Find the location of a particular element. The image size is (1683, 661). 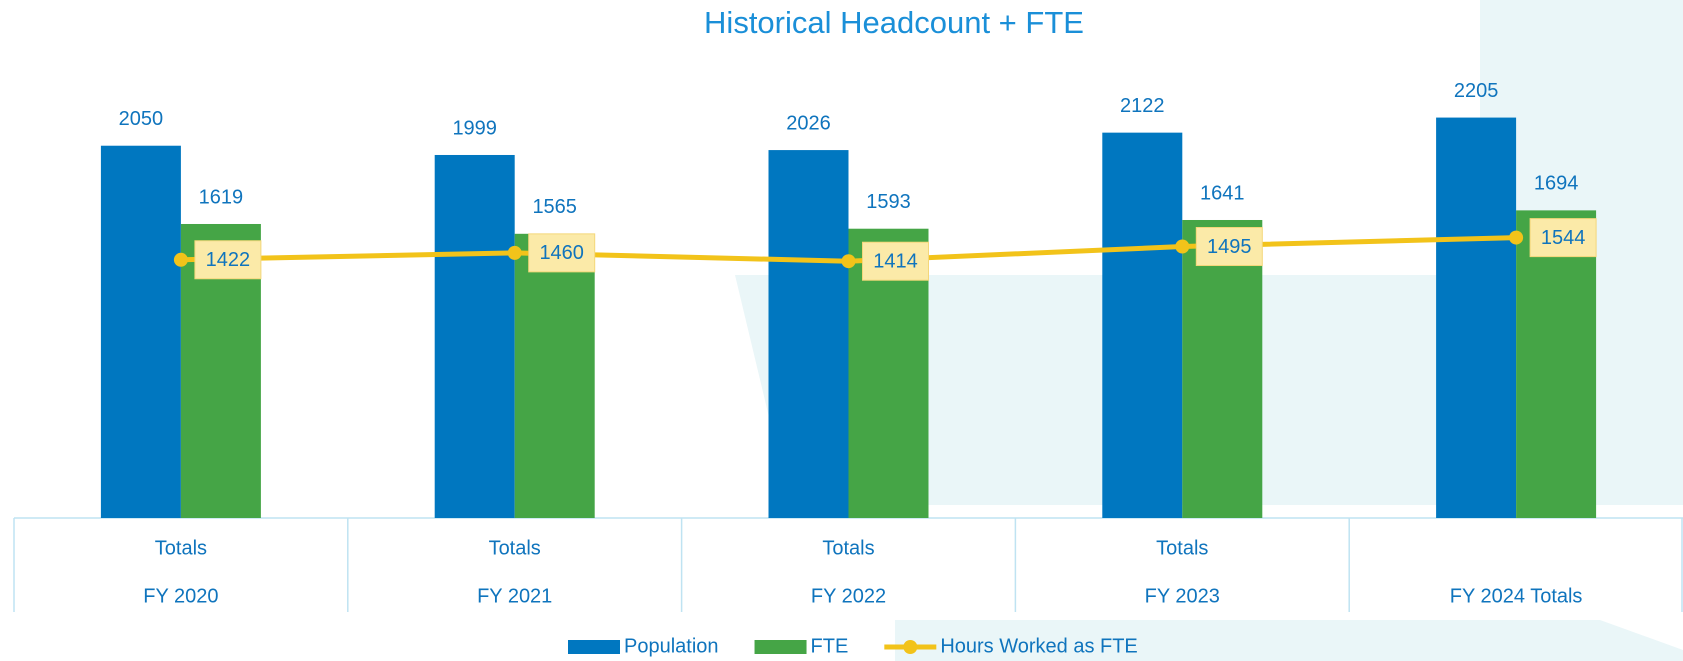

data-label: 1565 is located at coordinates (554, 207).